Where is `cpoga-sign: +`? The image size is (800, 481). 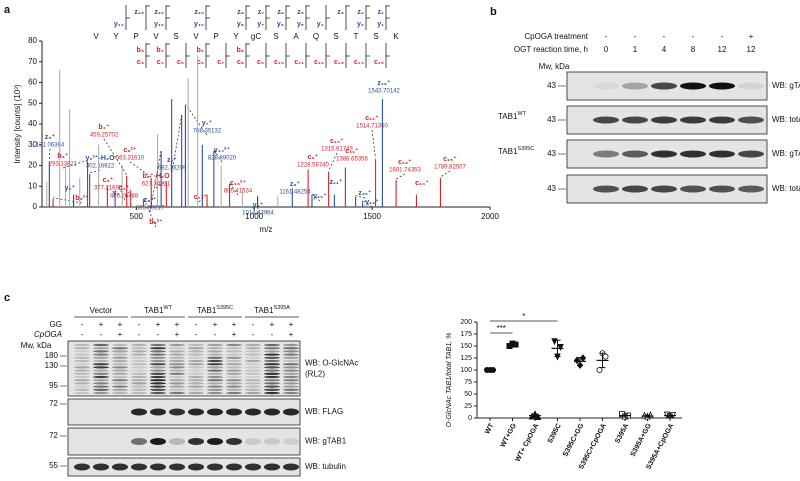 cpoga-sign: + is located at coordinates (120, 334).